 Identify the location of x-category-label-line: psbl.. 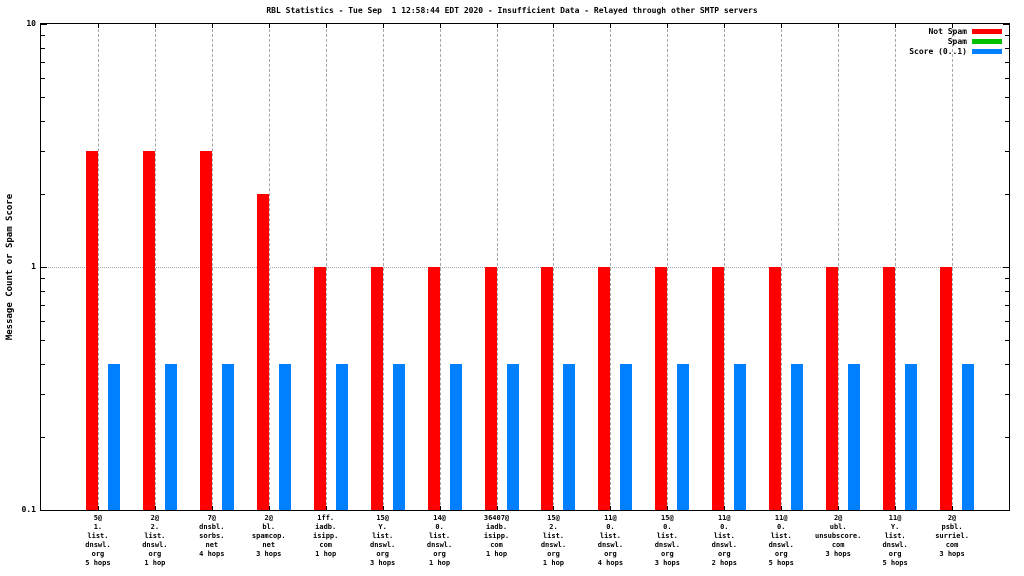
(952, 527).